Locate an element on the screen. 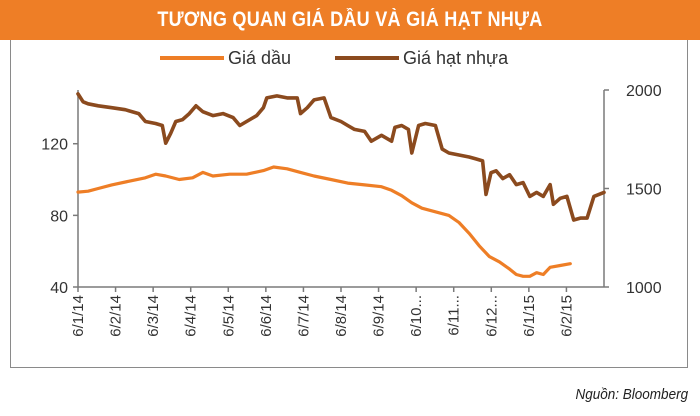  left-tick-label: 80 is located at coordinates (59, 216).